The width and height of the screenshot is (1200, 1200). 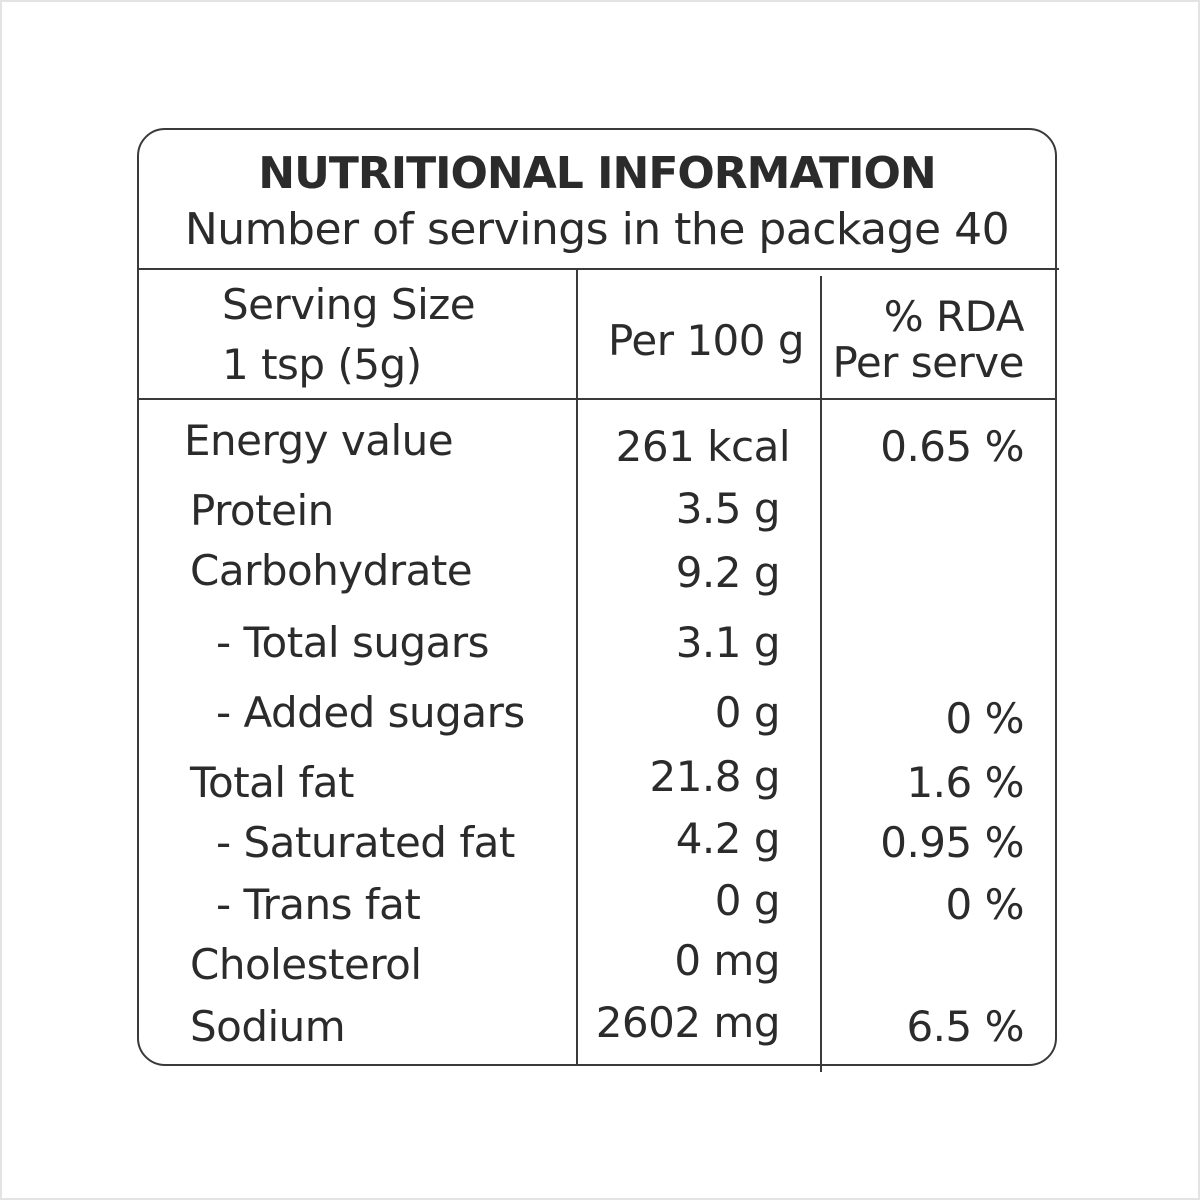 I want to click on nutrient-rda-added-sugars: 0 %, so click(x=985, y=718).